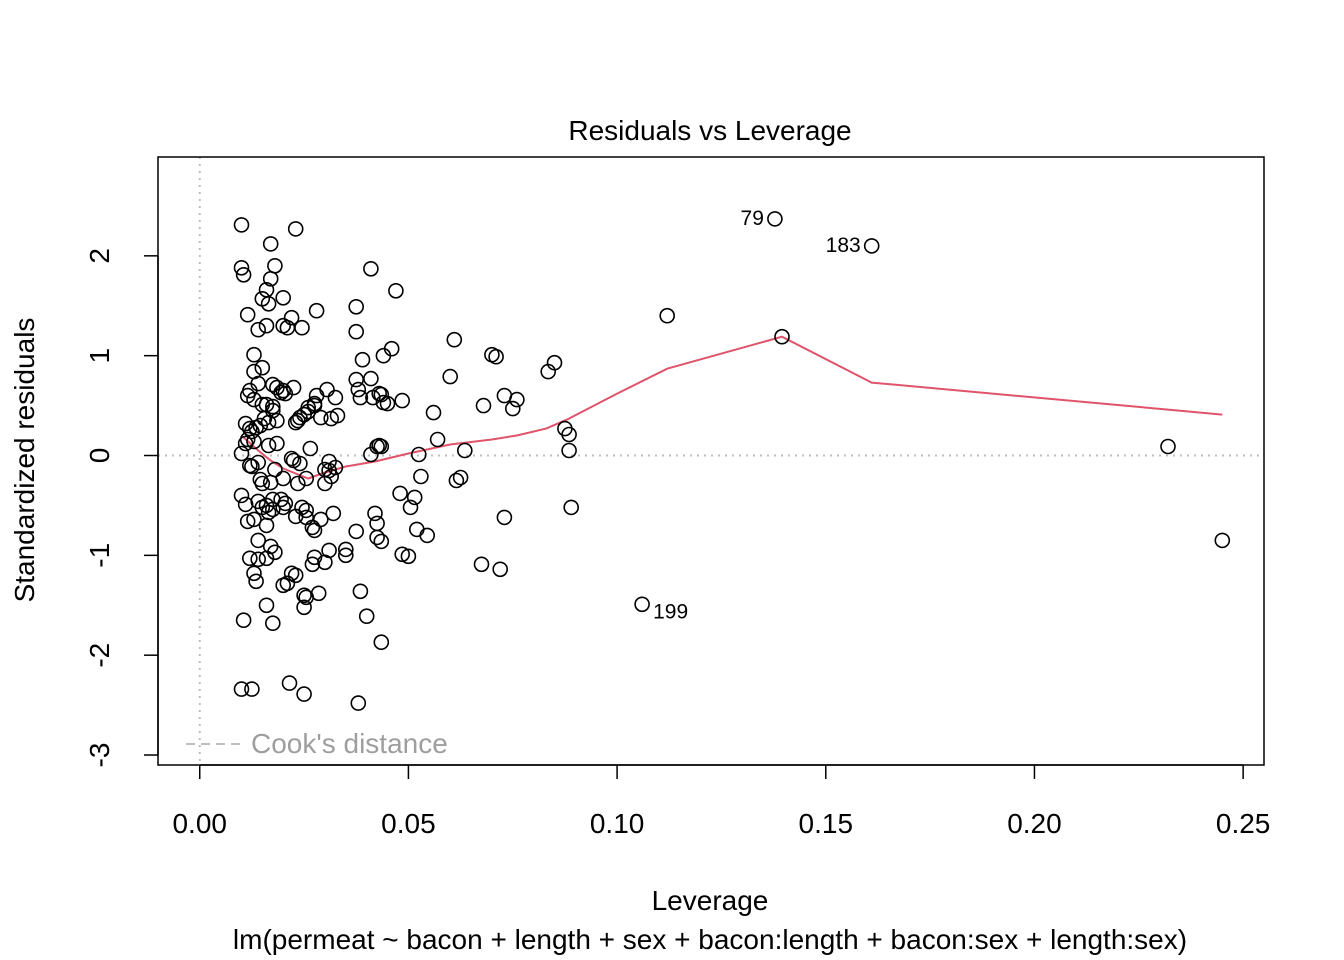 This screenshot has width=1344, height=960. Describe the element at coordinates (99, 655) in the screenshot. I see `y-tick-label: -2` at that location.